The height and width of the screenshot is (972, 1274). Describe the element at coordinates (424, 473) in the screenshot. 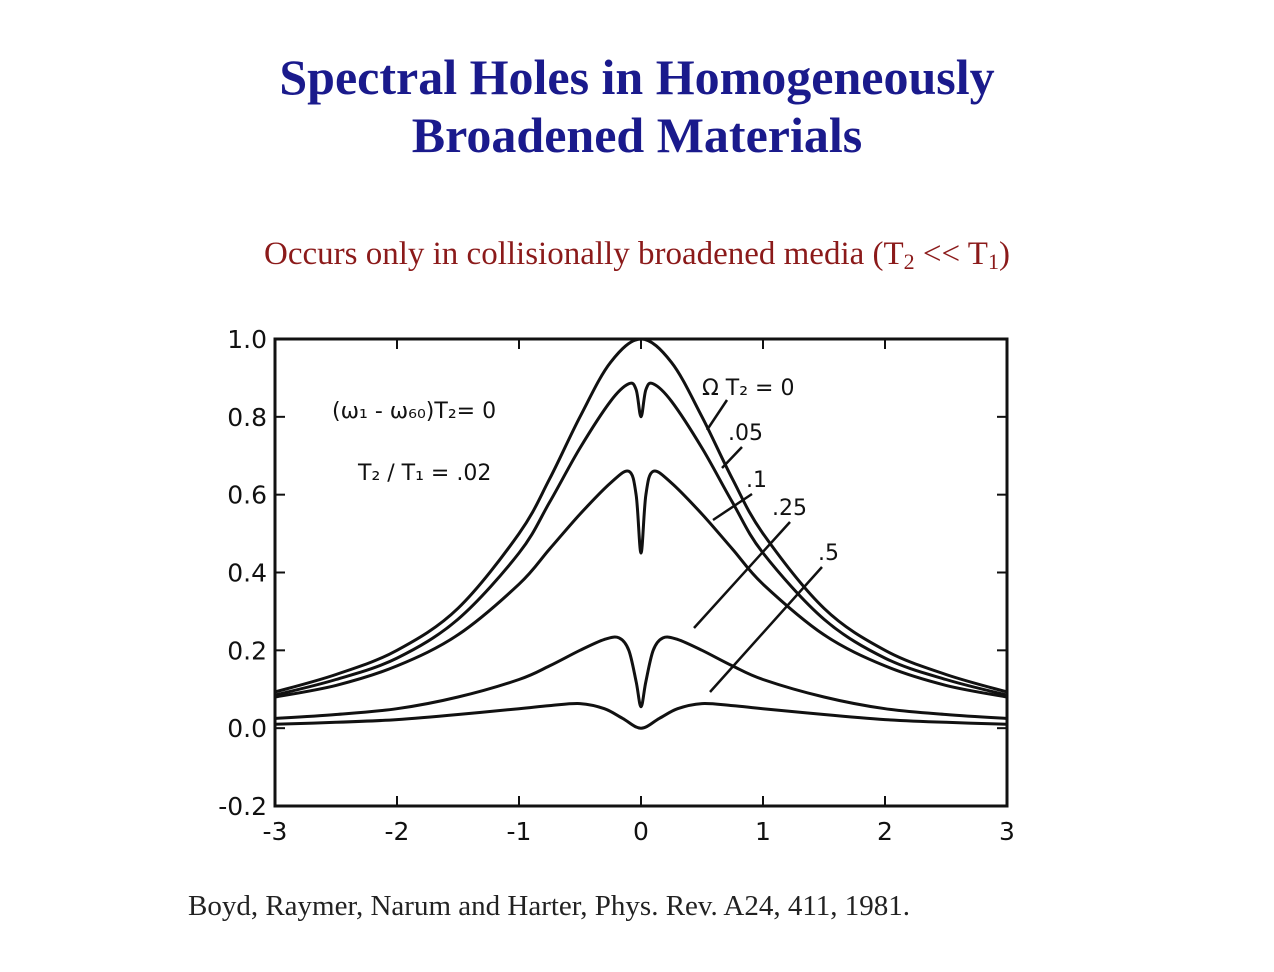

I see `param-annotation-2: T₂ / T₁ = .02` at that location.